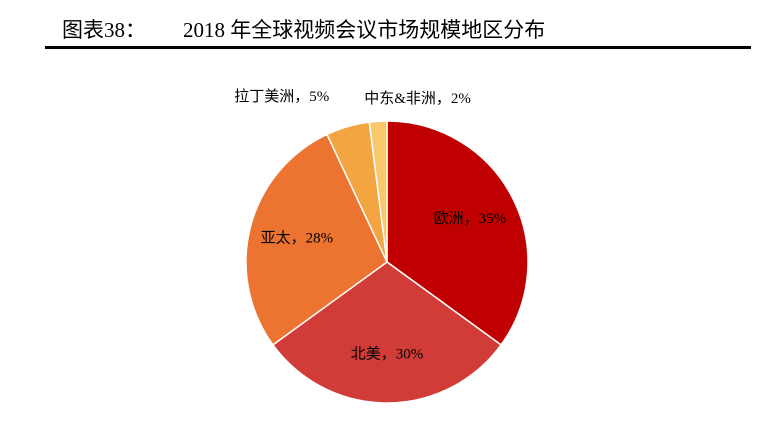 This screenshot has width=768, height=426. I want to click on data-label: 亚太，28%, so click(297, 237).